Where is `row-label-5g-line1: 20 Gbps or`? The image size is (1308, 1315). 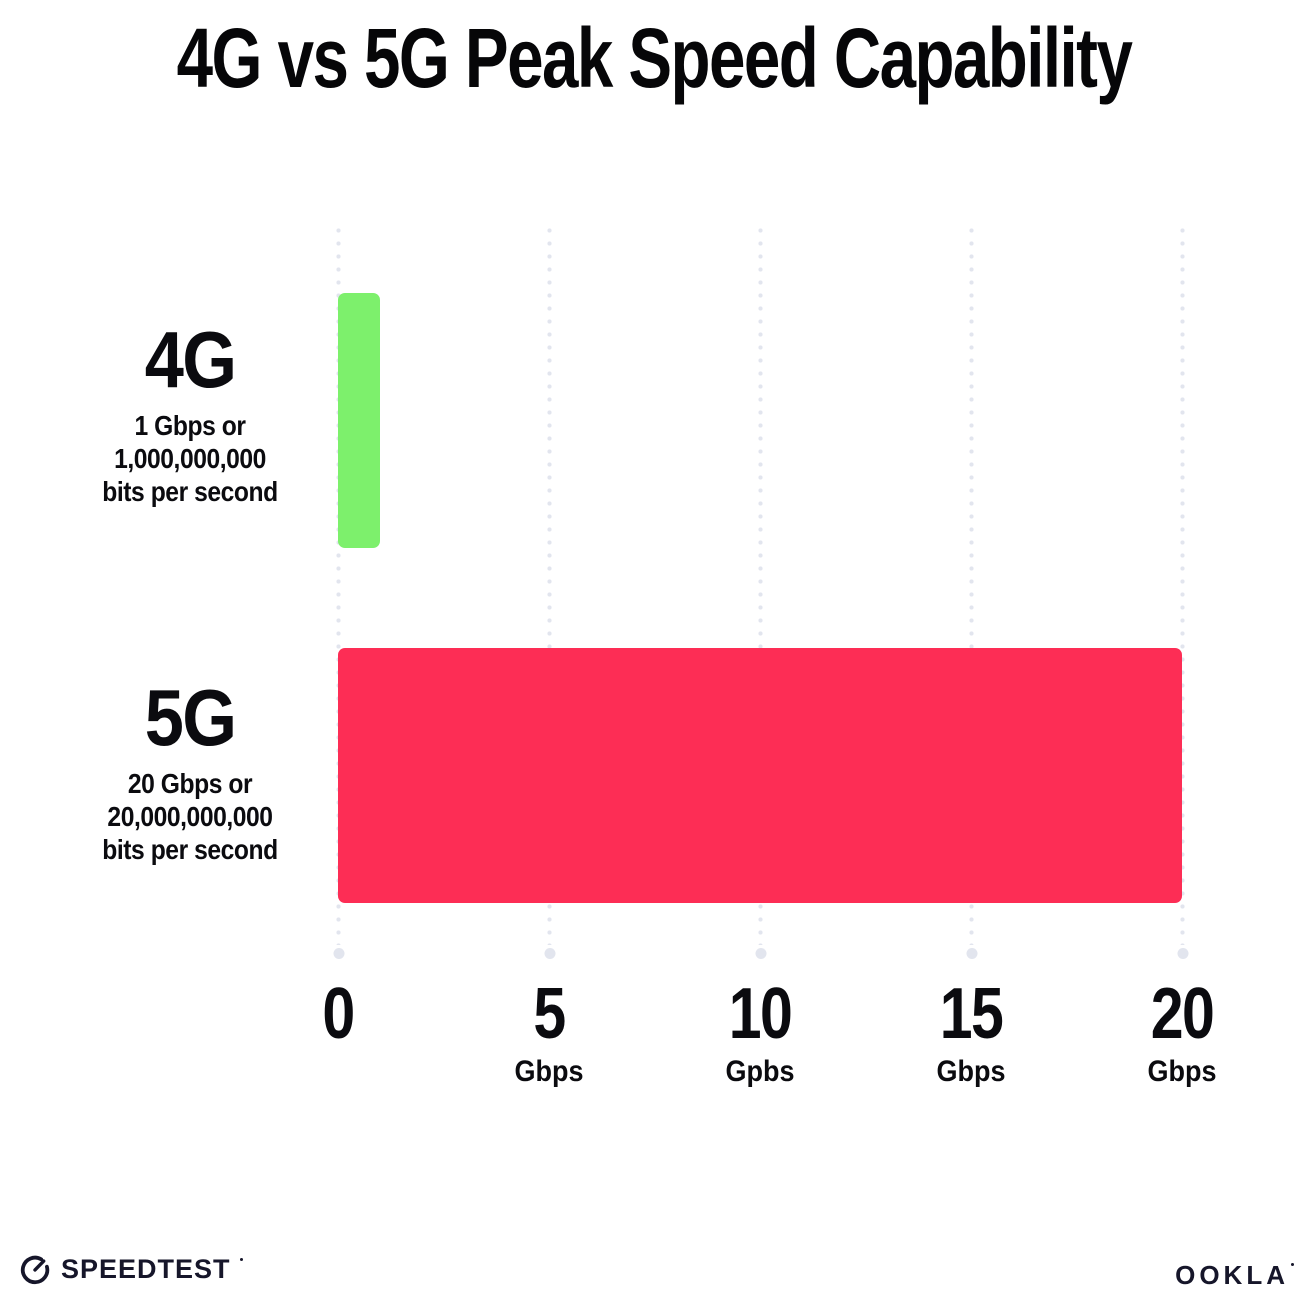 row-label-5g-line1: 20 Gbps or is located at coordinates (190, 783).